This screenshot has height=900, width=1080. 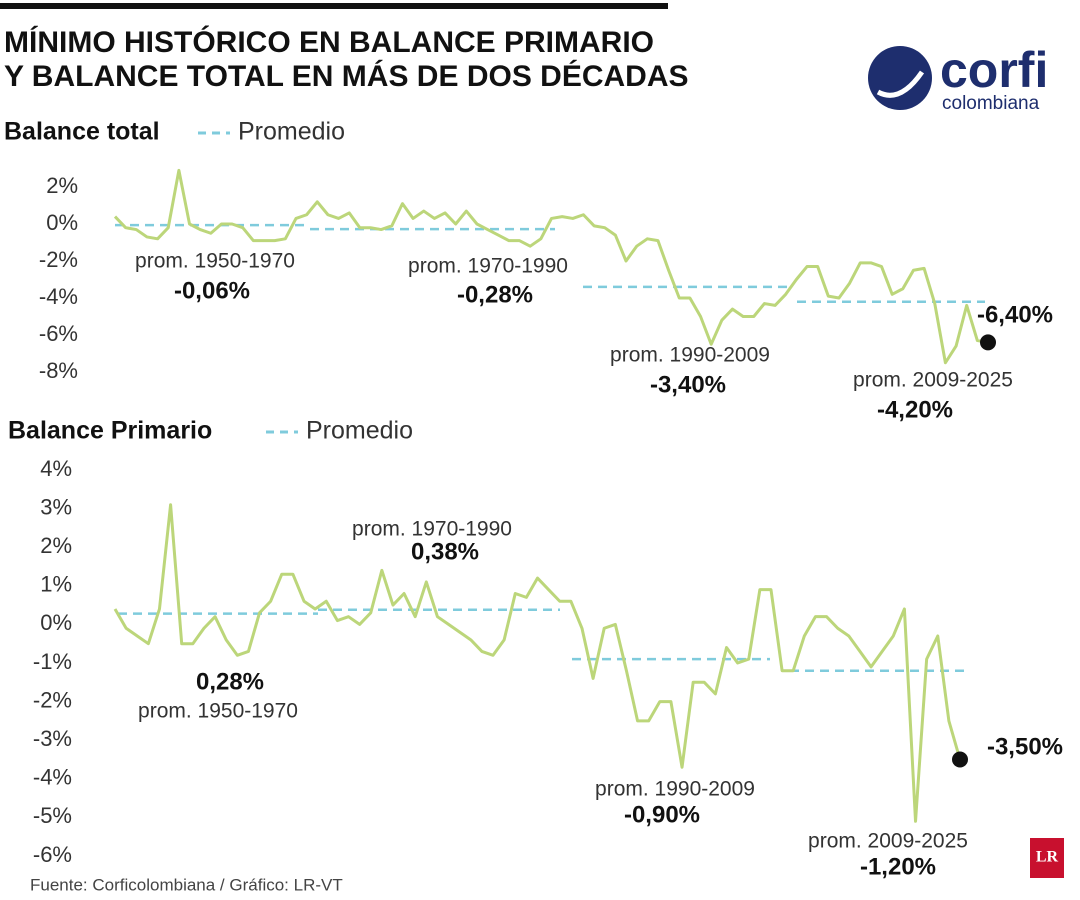 I want to click on source: Fuente: Corficolombiana / Gráfico: LR-VT, so click(x=186, y=884).